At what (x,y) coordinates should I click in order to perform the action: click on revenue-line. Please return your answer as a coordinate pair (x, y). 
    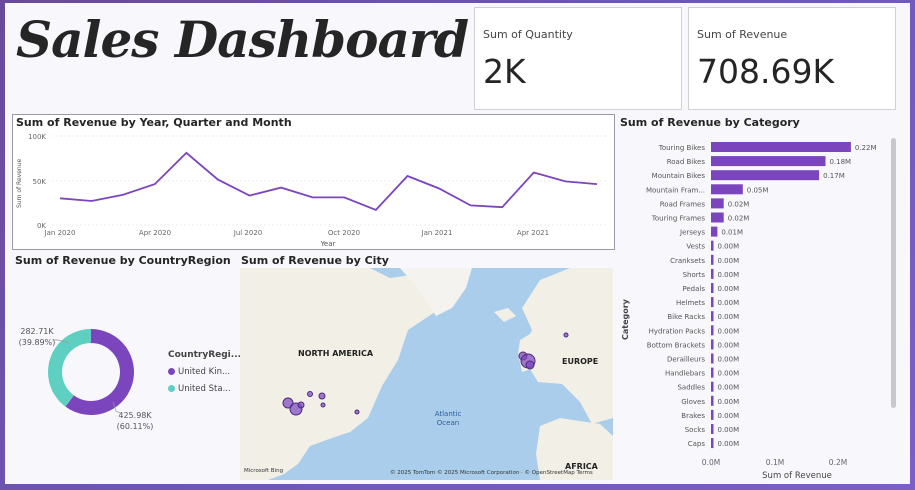
    Looking at the image, I should click on (328, 181).